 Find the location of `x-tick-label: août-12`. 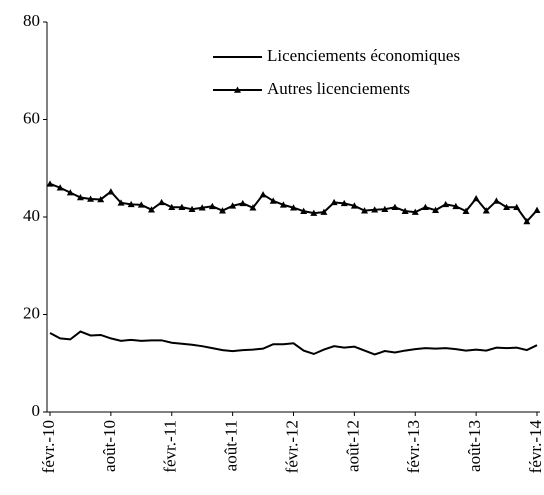

x-tick-label: août-12 is located at coordinates (352, 446).